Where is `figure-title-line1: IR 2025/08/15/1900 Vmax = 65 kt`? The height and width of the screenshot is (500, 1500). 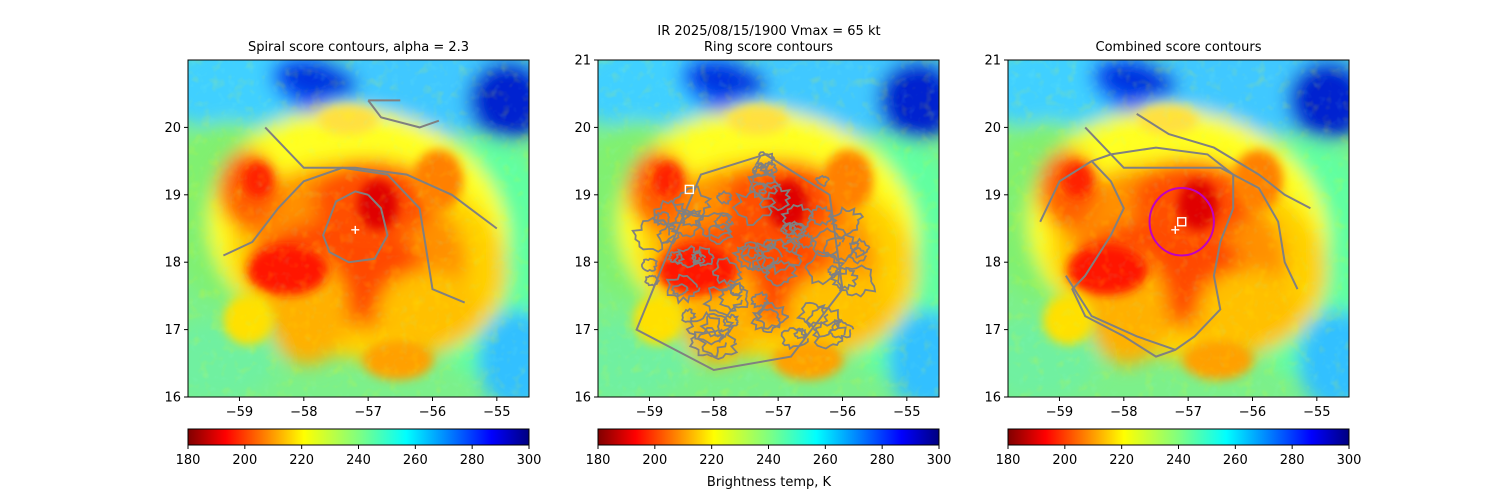
figure-title-line1: IR 2025/08/15/1900 Vmax = 65 kt is located at coordinates (768, 31).